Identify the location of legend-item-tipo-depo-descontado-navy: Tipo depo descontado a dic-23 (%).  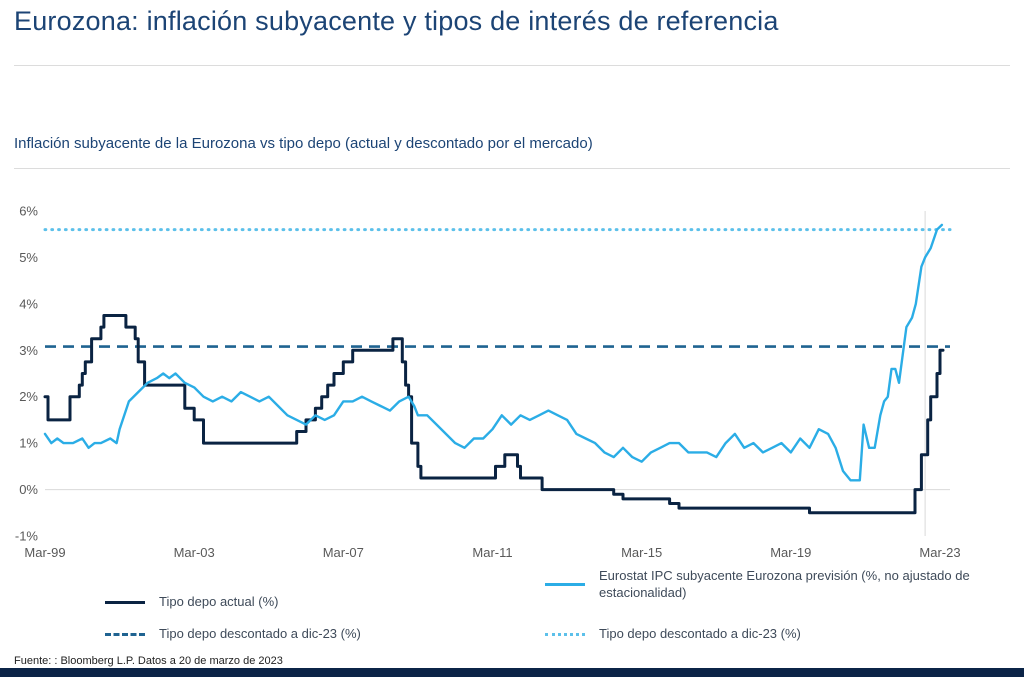
(233, 634).